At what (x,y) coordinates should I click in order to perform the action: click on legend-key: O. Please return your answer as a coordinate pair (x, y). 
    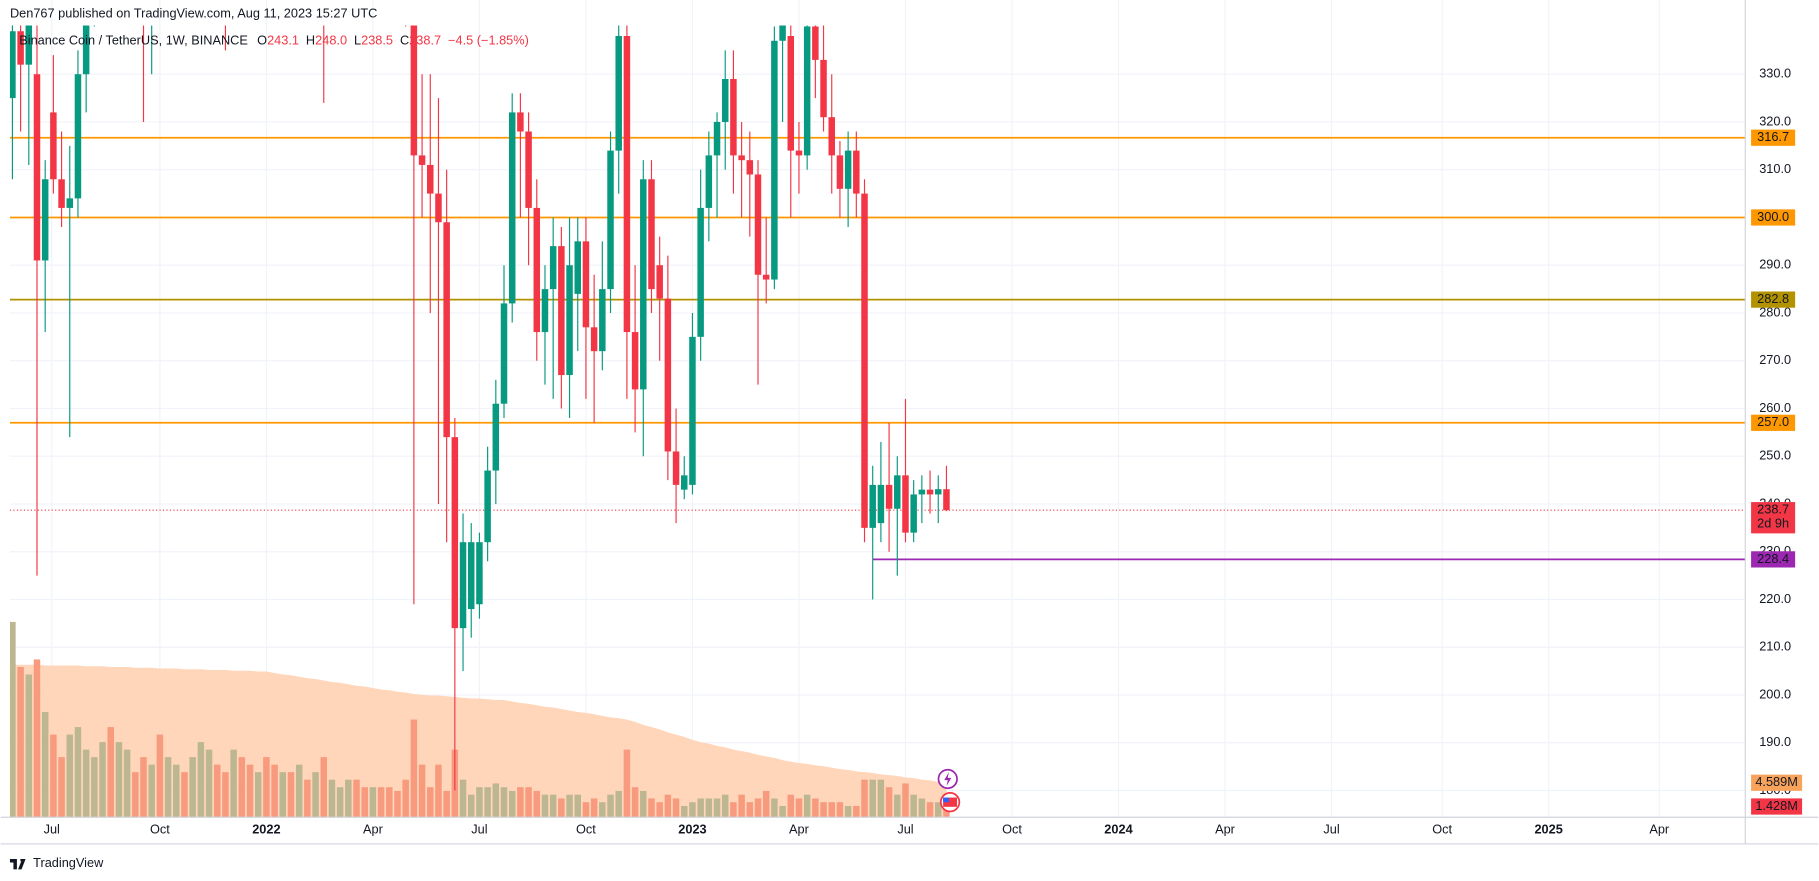
    Looking at the image, I should click on (262, 40).